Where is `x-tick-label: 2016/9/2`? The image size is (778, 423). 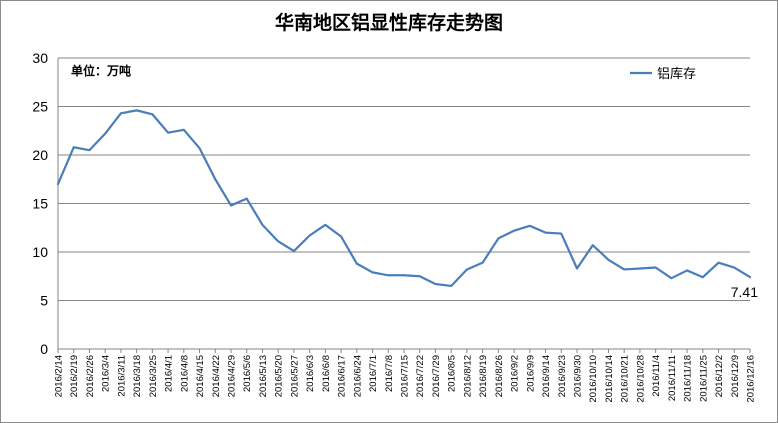 x-tick-label: 2016/9/2 is located at coordinates (515, 373).